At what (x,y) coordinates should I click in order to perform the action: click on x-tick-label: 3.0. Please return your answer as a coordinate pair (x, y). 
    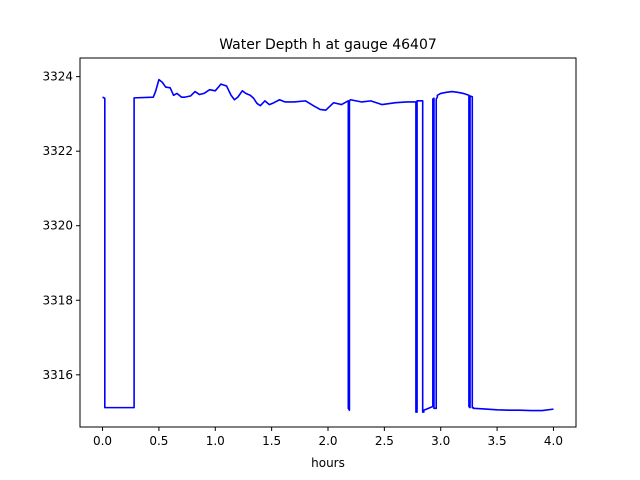
    Looking at the image, I should click on (440, 441).